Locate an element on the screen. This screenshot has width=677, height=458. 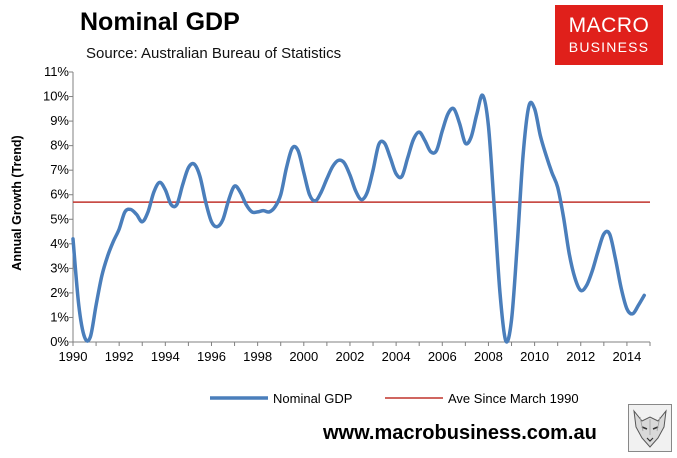
x-tick-label: 2006 is located at coordinates (442, 356).